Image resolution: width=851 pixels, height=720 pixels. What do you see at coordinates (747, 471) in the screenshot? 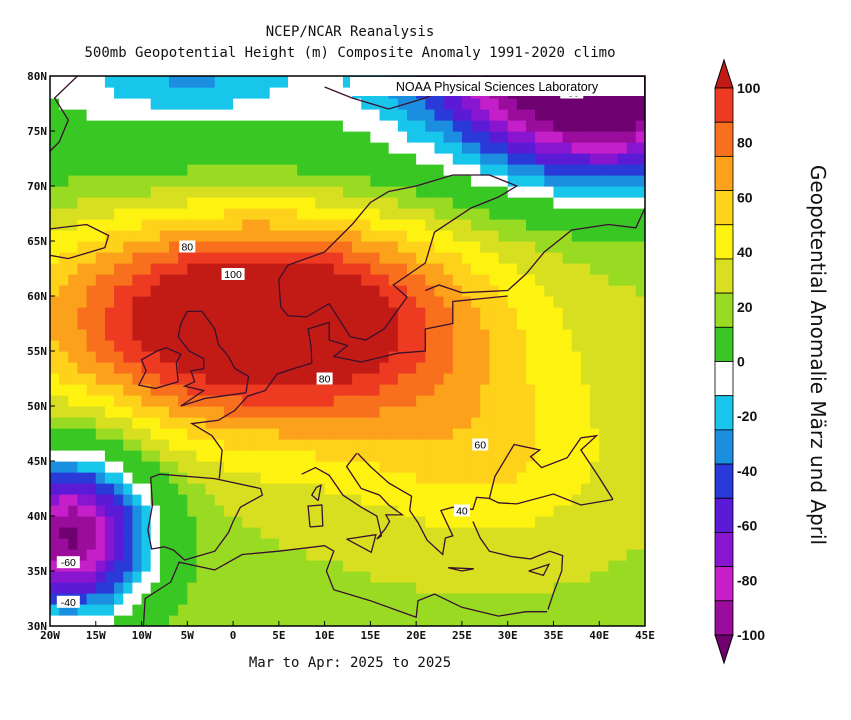
I see `colorbar-tick-label: -40` at bounding box center [747, 471].